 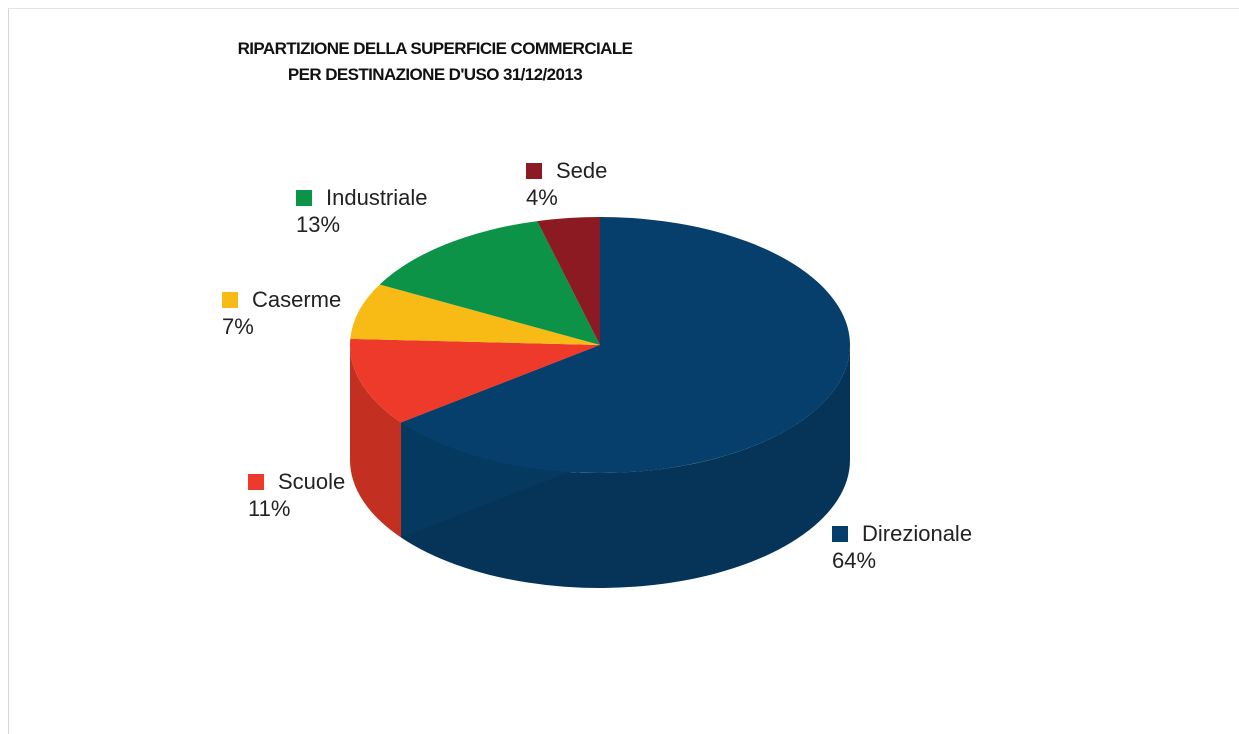 What do you see at coordinates (281, 313) in the screenshot?
I see `label-caserme: Caserme 7%` at bounding box center [281, 313].